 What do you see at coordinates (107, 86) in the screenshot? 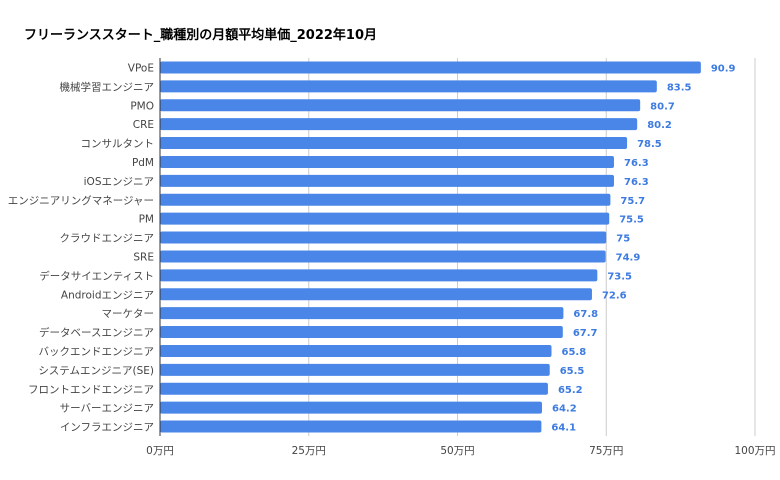
I see `category-label: 機械学習エンジニア` at bounding box center [107, 86].